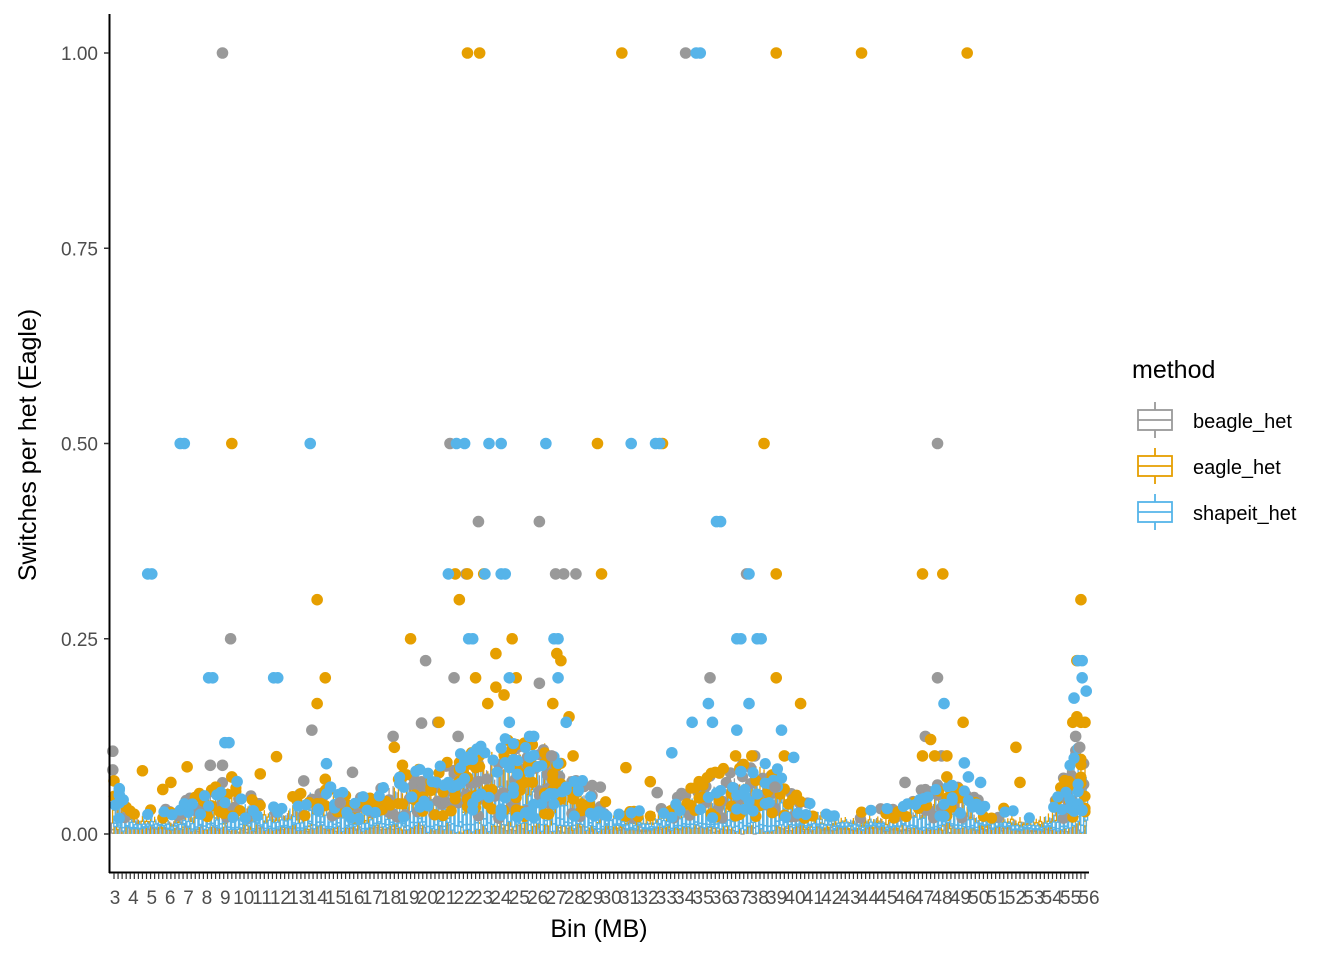 Image resolution: width=1344 pixels, height=960 pixels. What do you see at coordinates (758, 898) in the screenshot?
I see `x-tick-label: 38` at bounding box center [758, 898].